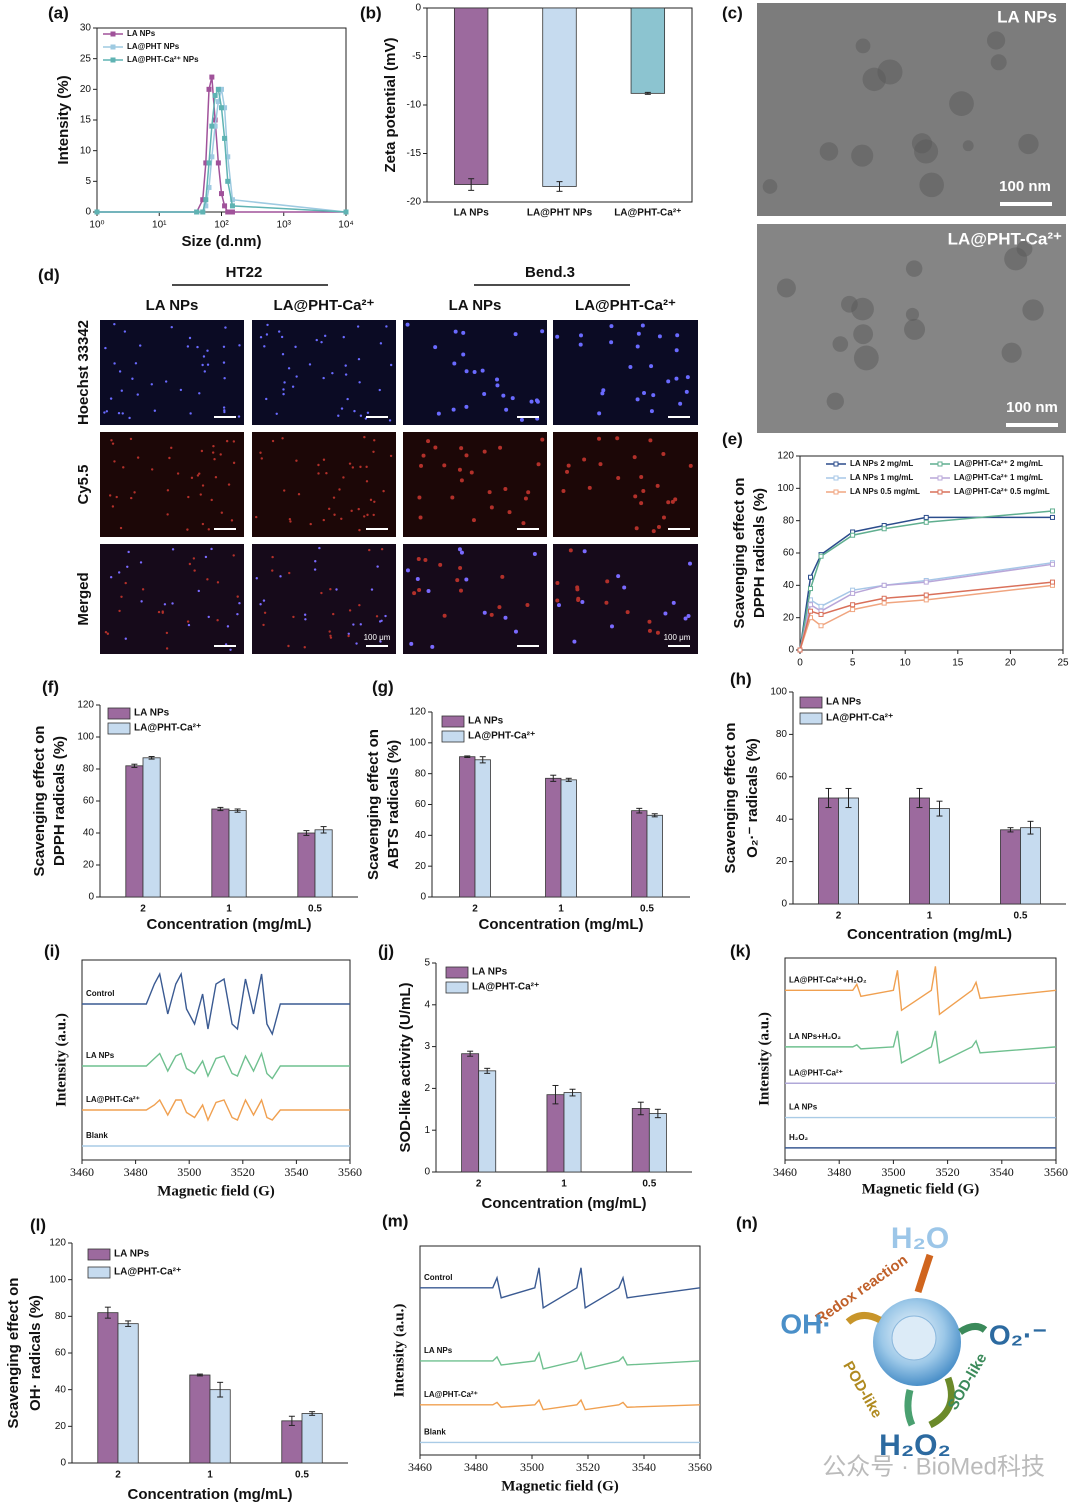  What do you see at coordinates (97, 1135) in the screenshot?
I see `spectrum-label: Blank` at bounding box center [97, 1135].